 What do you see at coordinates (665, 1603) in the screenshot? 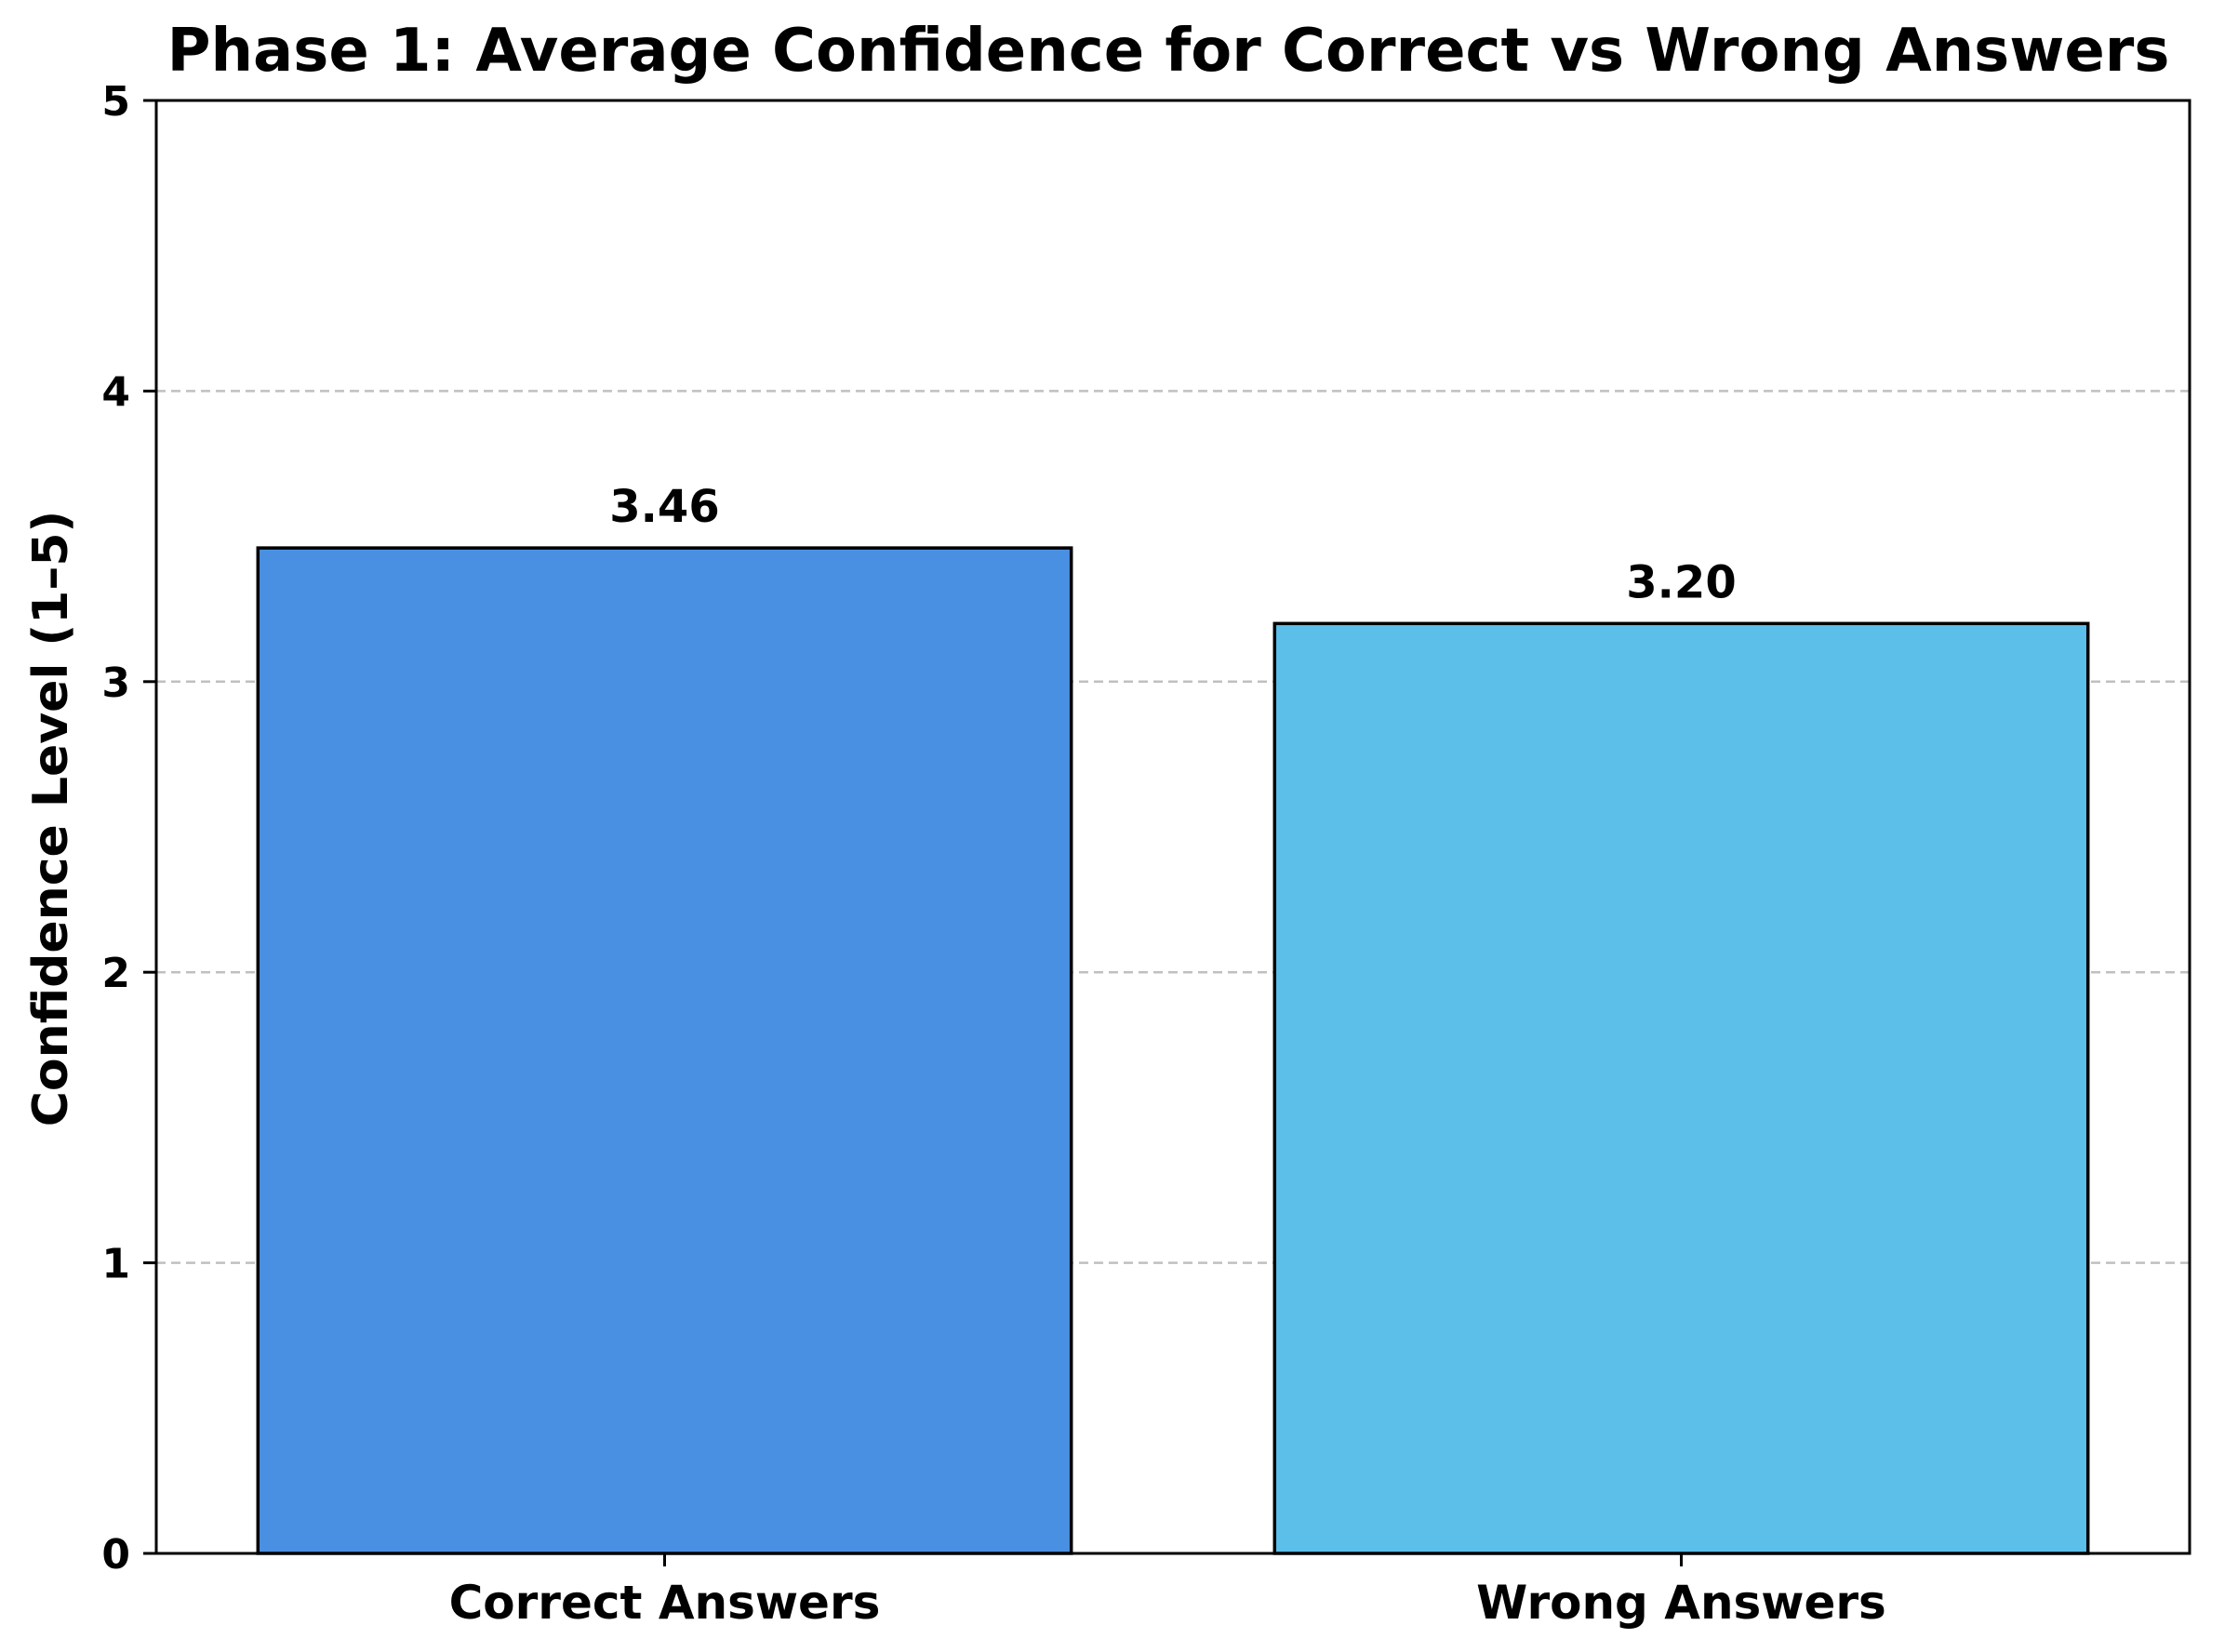
I see `x-tick-label: Correct Answers` at bounding box center [665, 1603].